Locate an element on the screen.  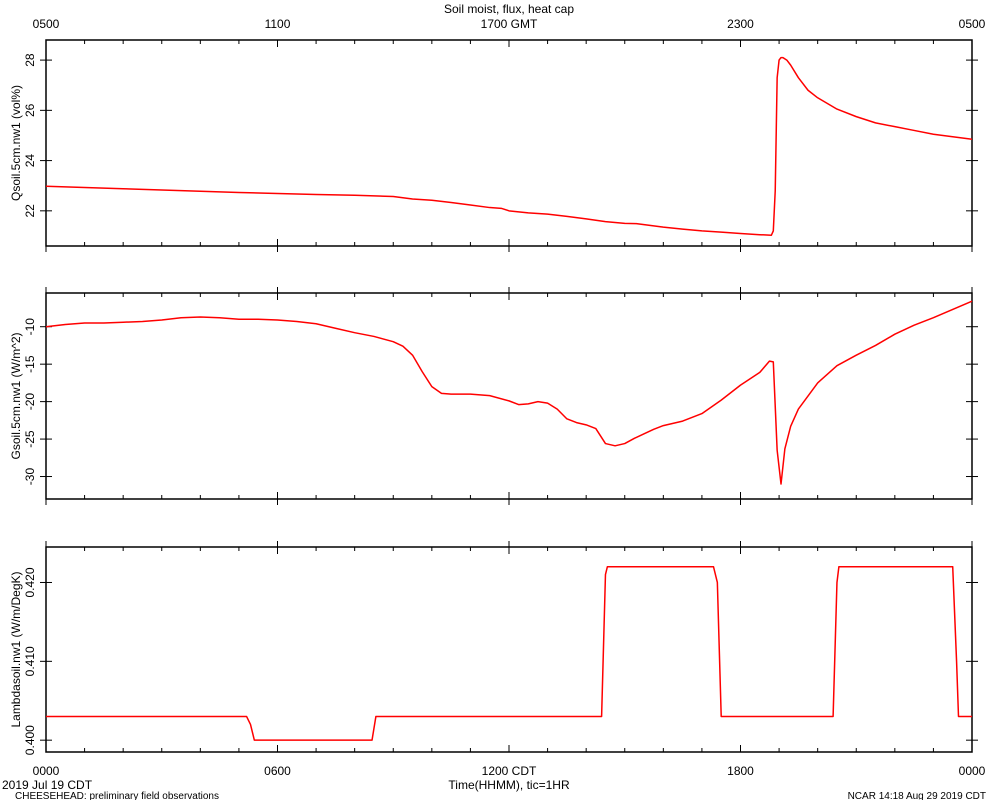
top-tick-label-0: 0500 is located at coordinates (46, 24).